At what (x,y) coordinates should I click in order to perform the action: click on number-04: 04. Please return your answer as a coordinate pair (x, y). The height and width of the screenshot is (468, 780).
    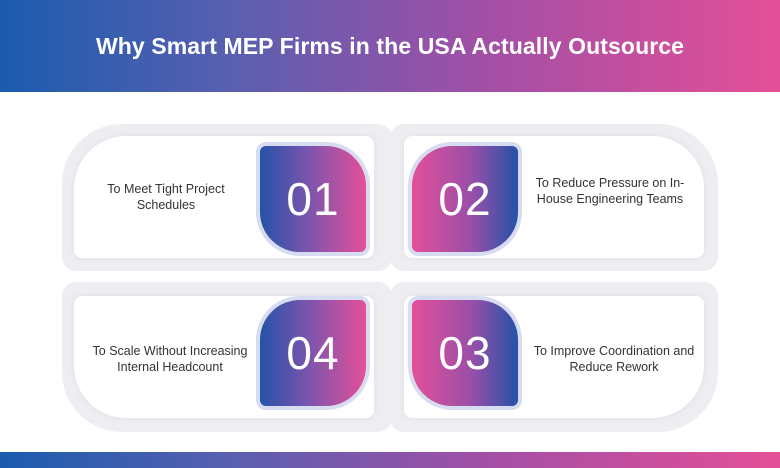
    Looking at the image, I should click on (313, 353).